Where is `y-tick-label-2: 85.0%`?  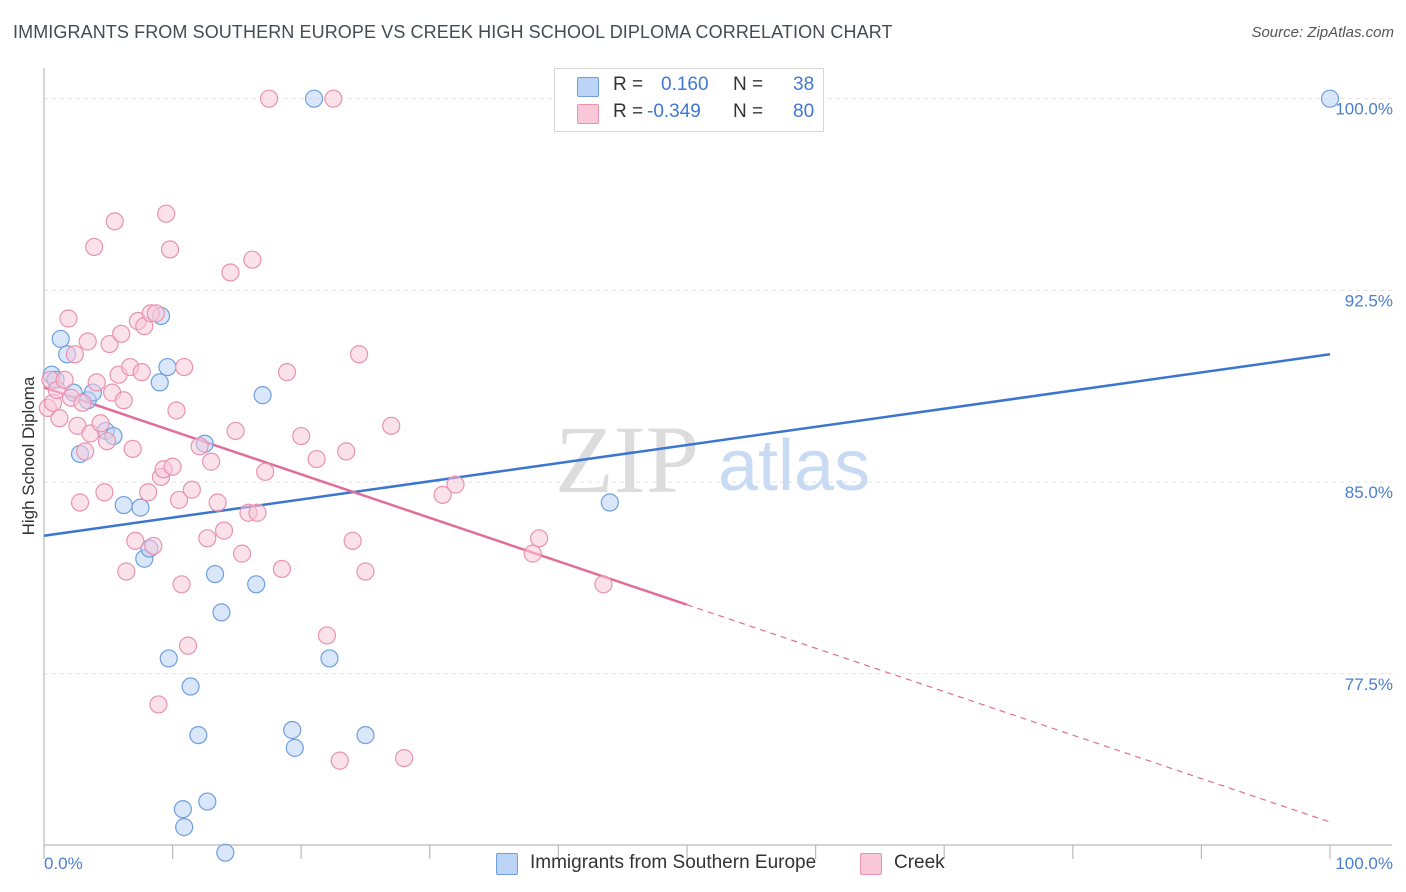 y-tick-label-2: 85.0% is located at coordinates (1369, 492).